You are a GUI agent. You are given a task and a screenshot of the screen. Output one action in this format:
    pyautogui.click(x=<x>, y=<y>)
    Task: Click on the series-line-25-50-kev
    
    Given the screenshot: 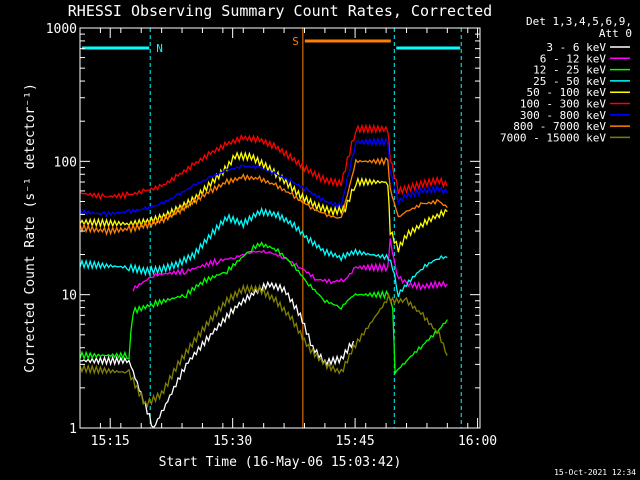 What is the action you would take?
    pyautogui.click(x=263, y=252)
    